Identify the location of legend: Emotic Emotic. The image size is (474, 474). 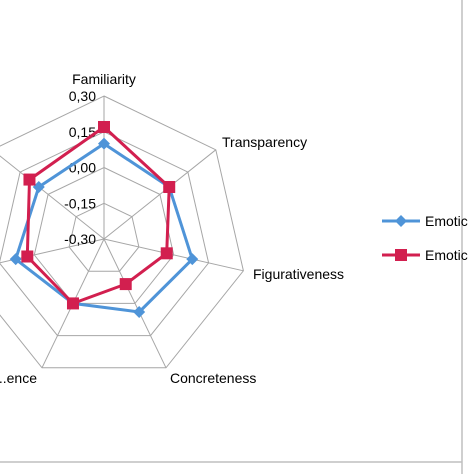
(425, 238).